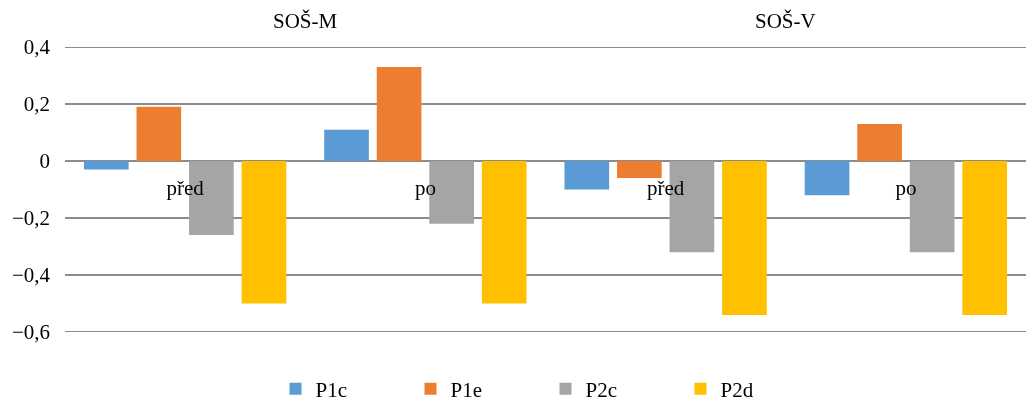 The height and width of the screenshot is (414, 1030). Describe the element at coordinates (601, 389) in the screenshot. I see `legend-label: P2c` at that location.